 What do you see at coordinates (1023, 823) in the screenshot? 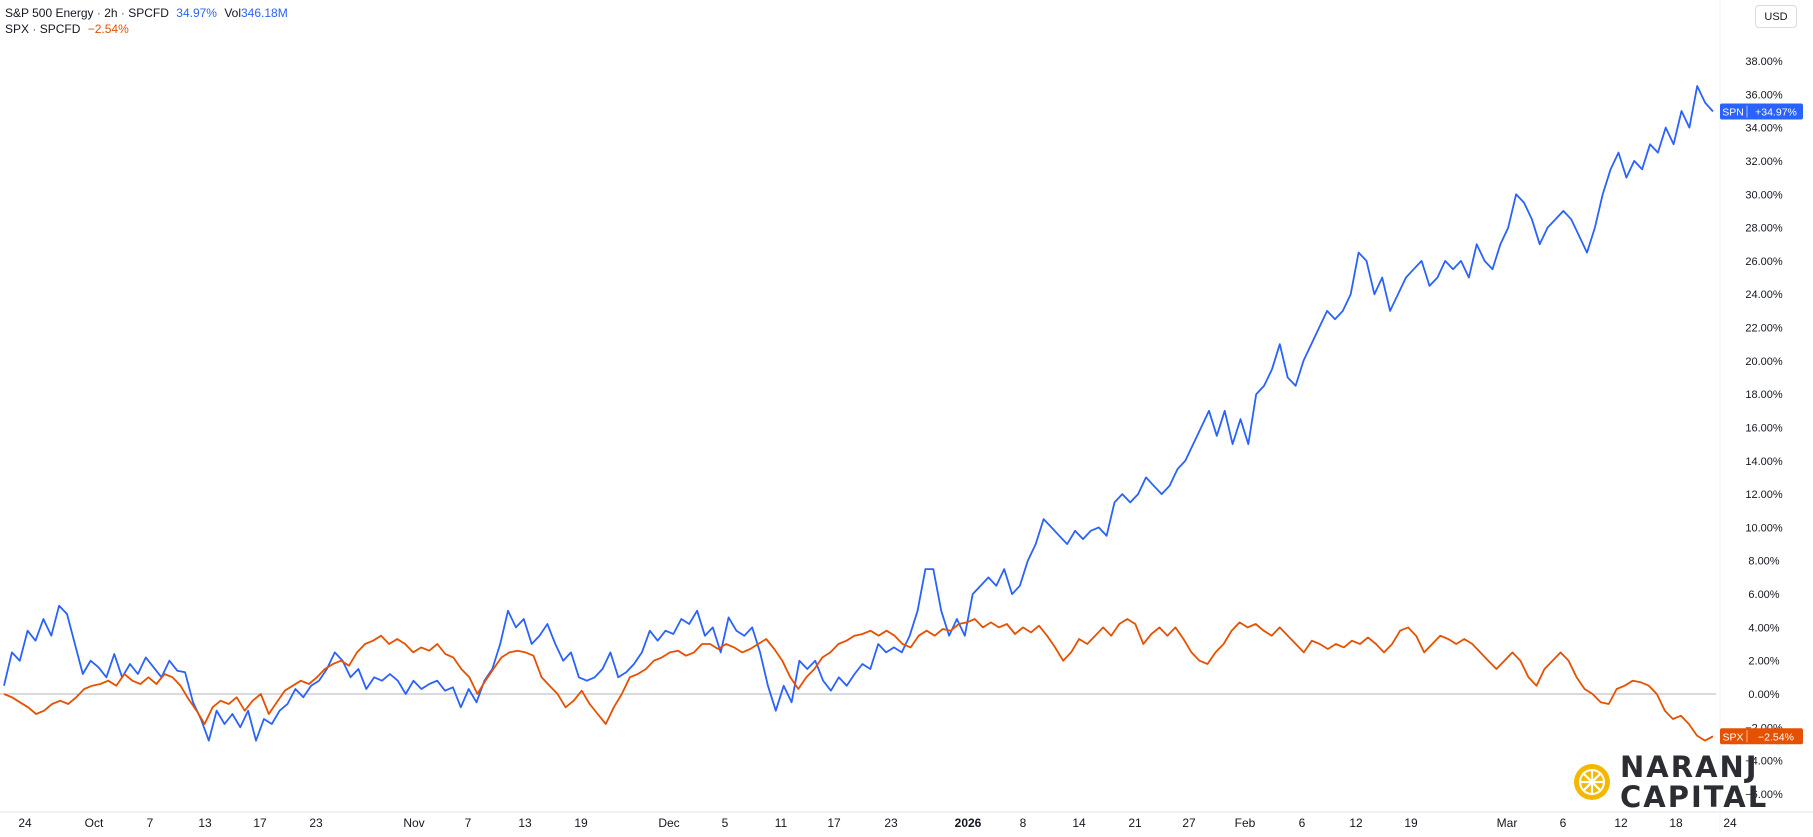
I see `x-tick-label: 8` at bounding box center [1023, 823].